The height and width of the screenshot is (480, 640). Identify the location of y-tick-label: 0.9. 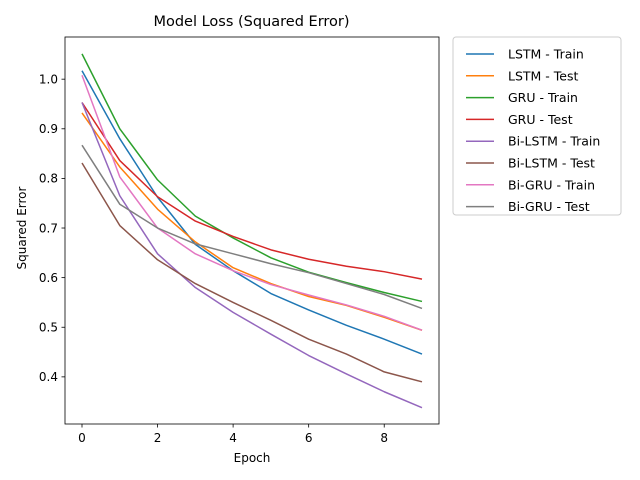
(48, 129).